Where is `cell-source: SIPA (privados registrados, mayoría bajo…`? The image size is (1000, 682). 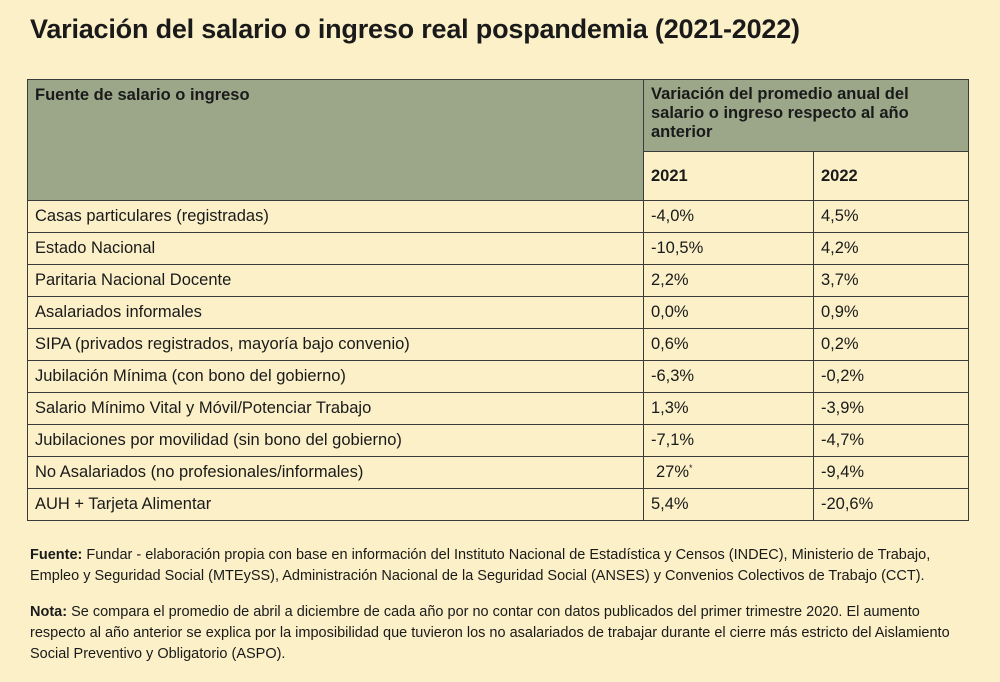
cell-source: SIPA (privados registrados, mayoría bajo… is located at coordinates (335, 344).